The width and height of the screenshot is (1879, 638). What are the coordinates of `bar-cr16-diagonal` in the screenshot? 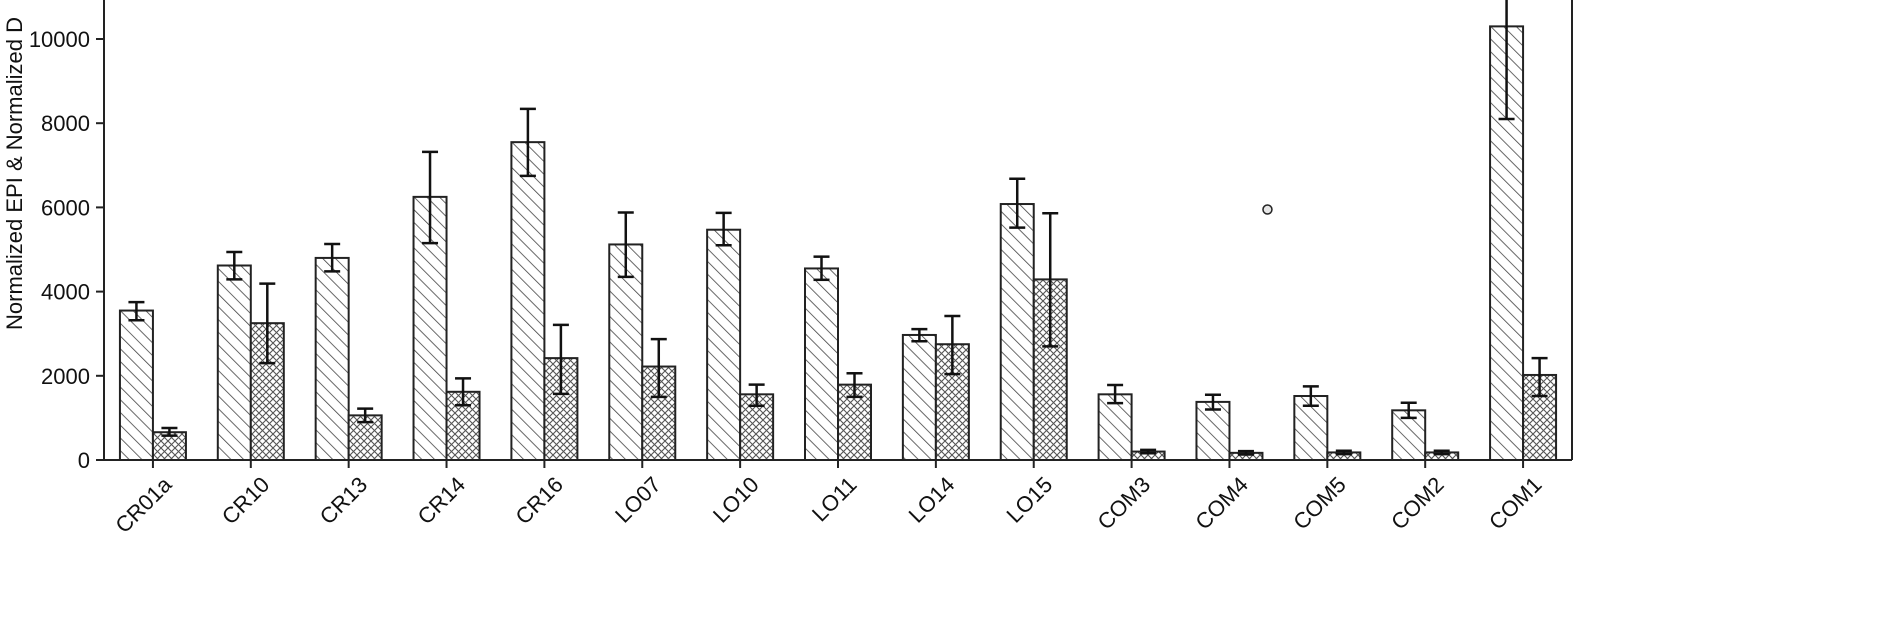 It's located at (527, 301).